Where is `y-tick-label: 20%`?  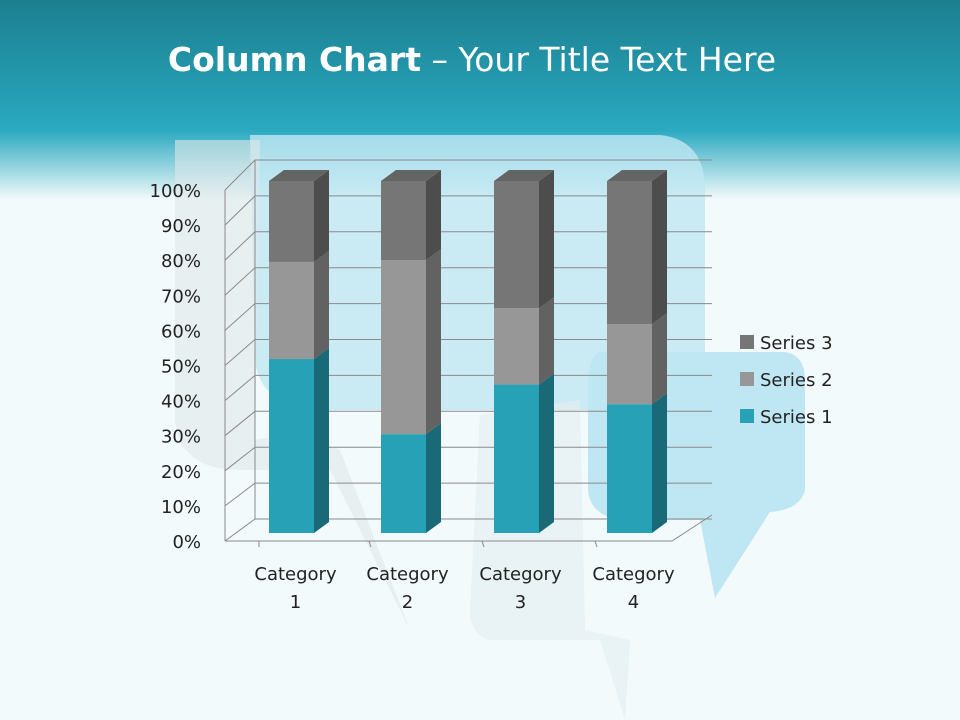
y-tick-label: 20% is located at coordinates (181, 472).